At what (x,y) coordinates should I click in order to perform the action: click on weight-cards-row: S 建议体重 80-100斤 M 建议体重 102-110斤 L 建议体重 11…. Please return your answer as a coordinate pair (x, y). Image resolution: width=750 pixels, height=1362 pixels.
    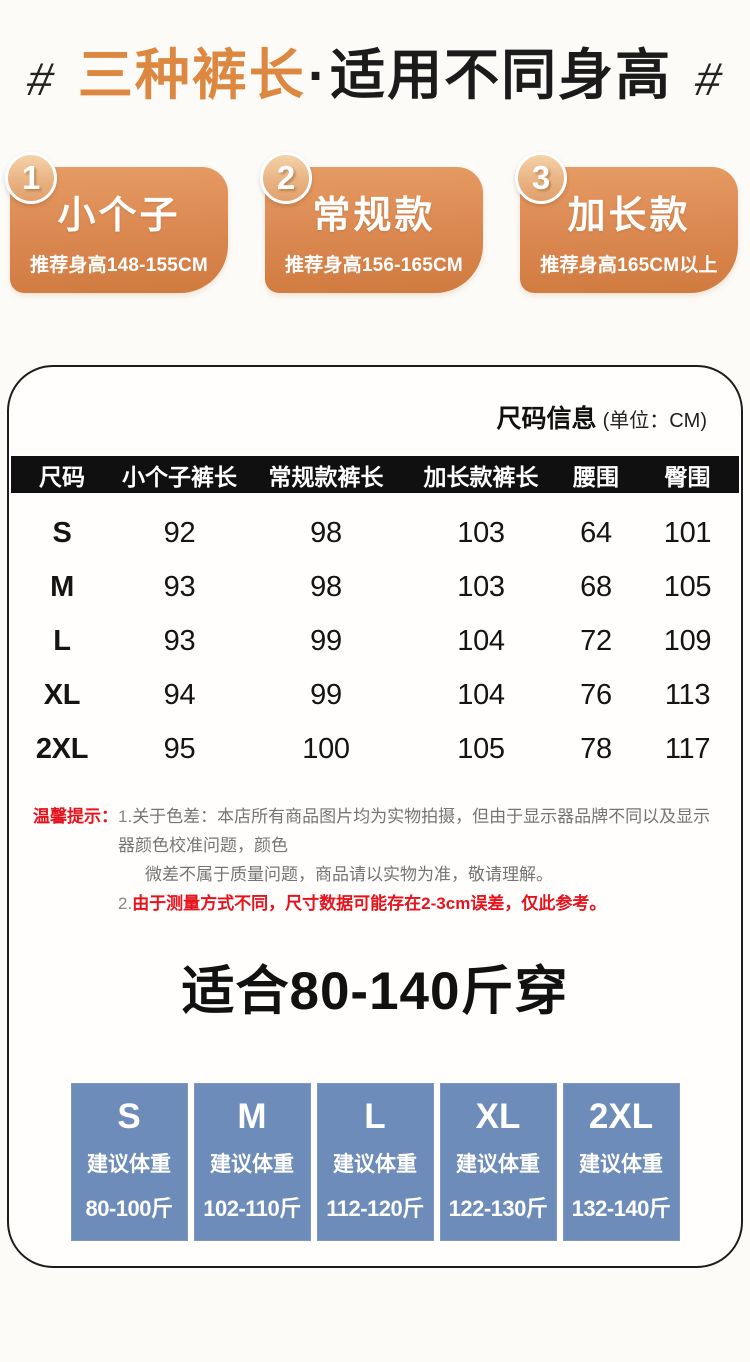
    Looking at the image, I should click on (375, 1162).